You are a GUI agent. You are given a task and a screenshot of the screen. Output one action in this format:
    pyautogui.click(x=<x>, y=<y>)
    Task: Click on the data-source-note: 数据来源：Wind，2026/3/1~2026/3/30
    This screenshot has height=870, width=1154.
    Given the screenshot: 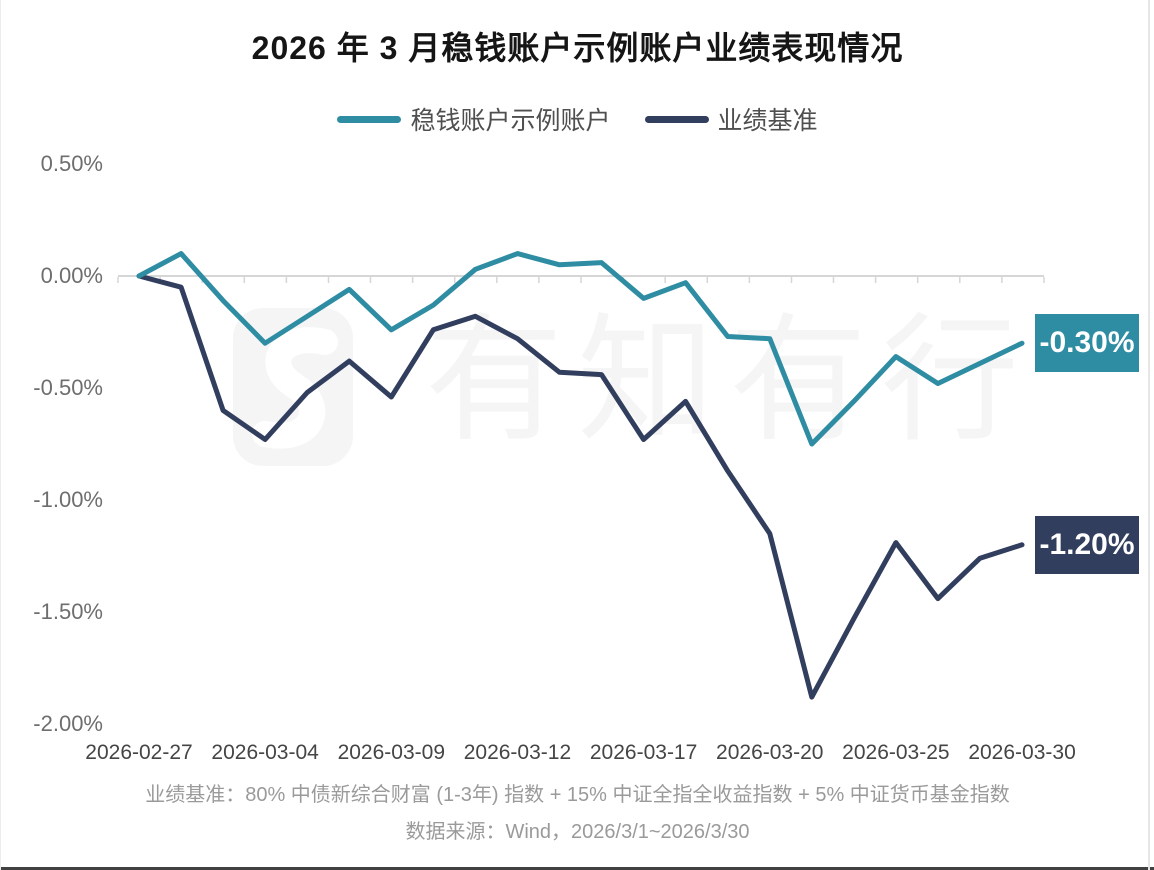 What is the action you would take?
    pyautogui.click(x=577, y=832)
    